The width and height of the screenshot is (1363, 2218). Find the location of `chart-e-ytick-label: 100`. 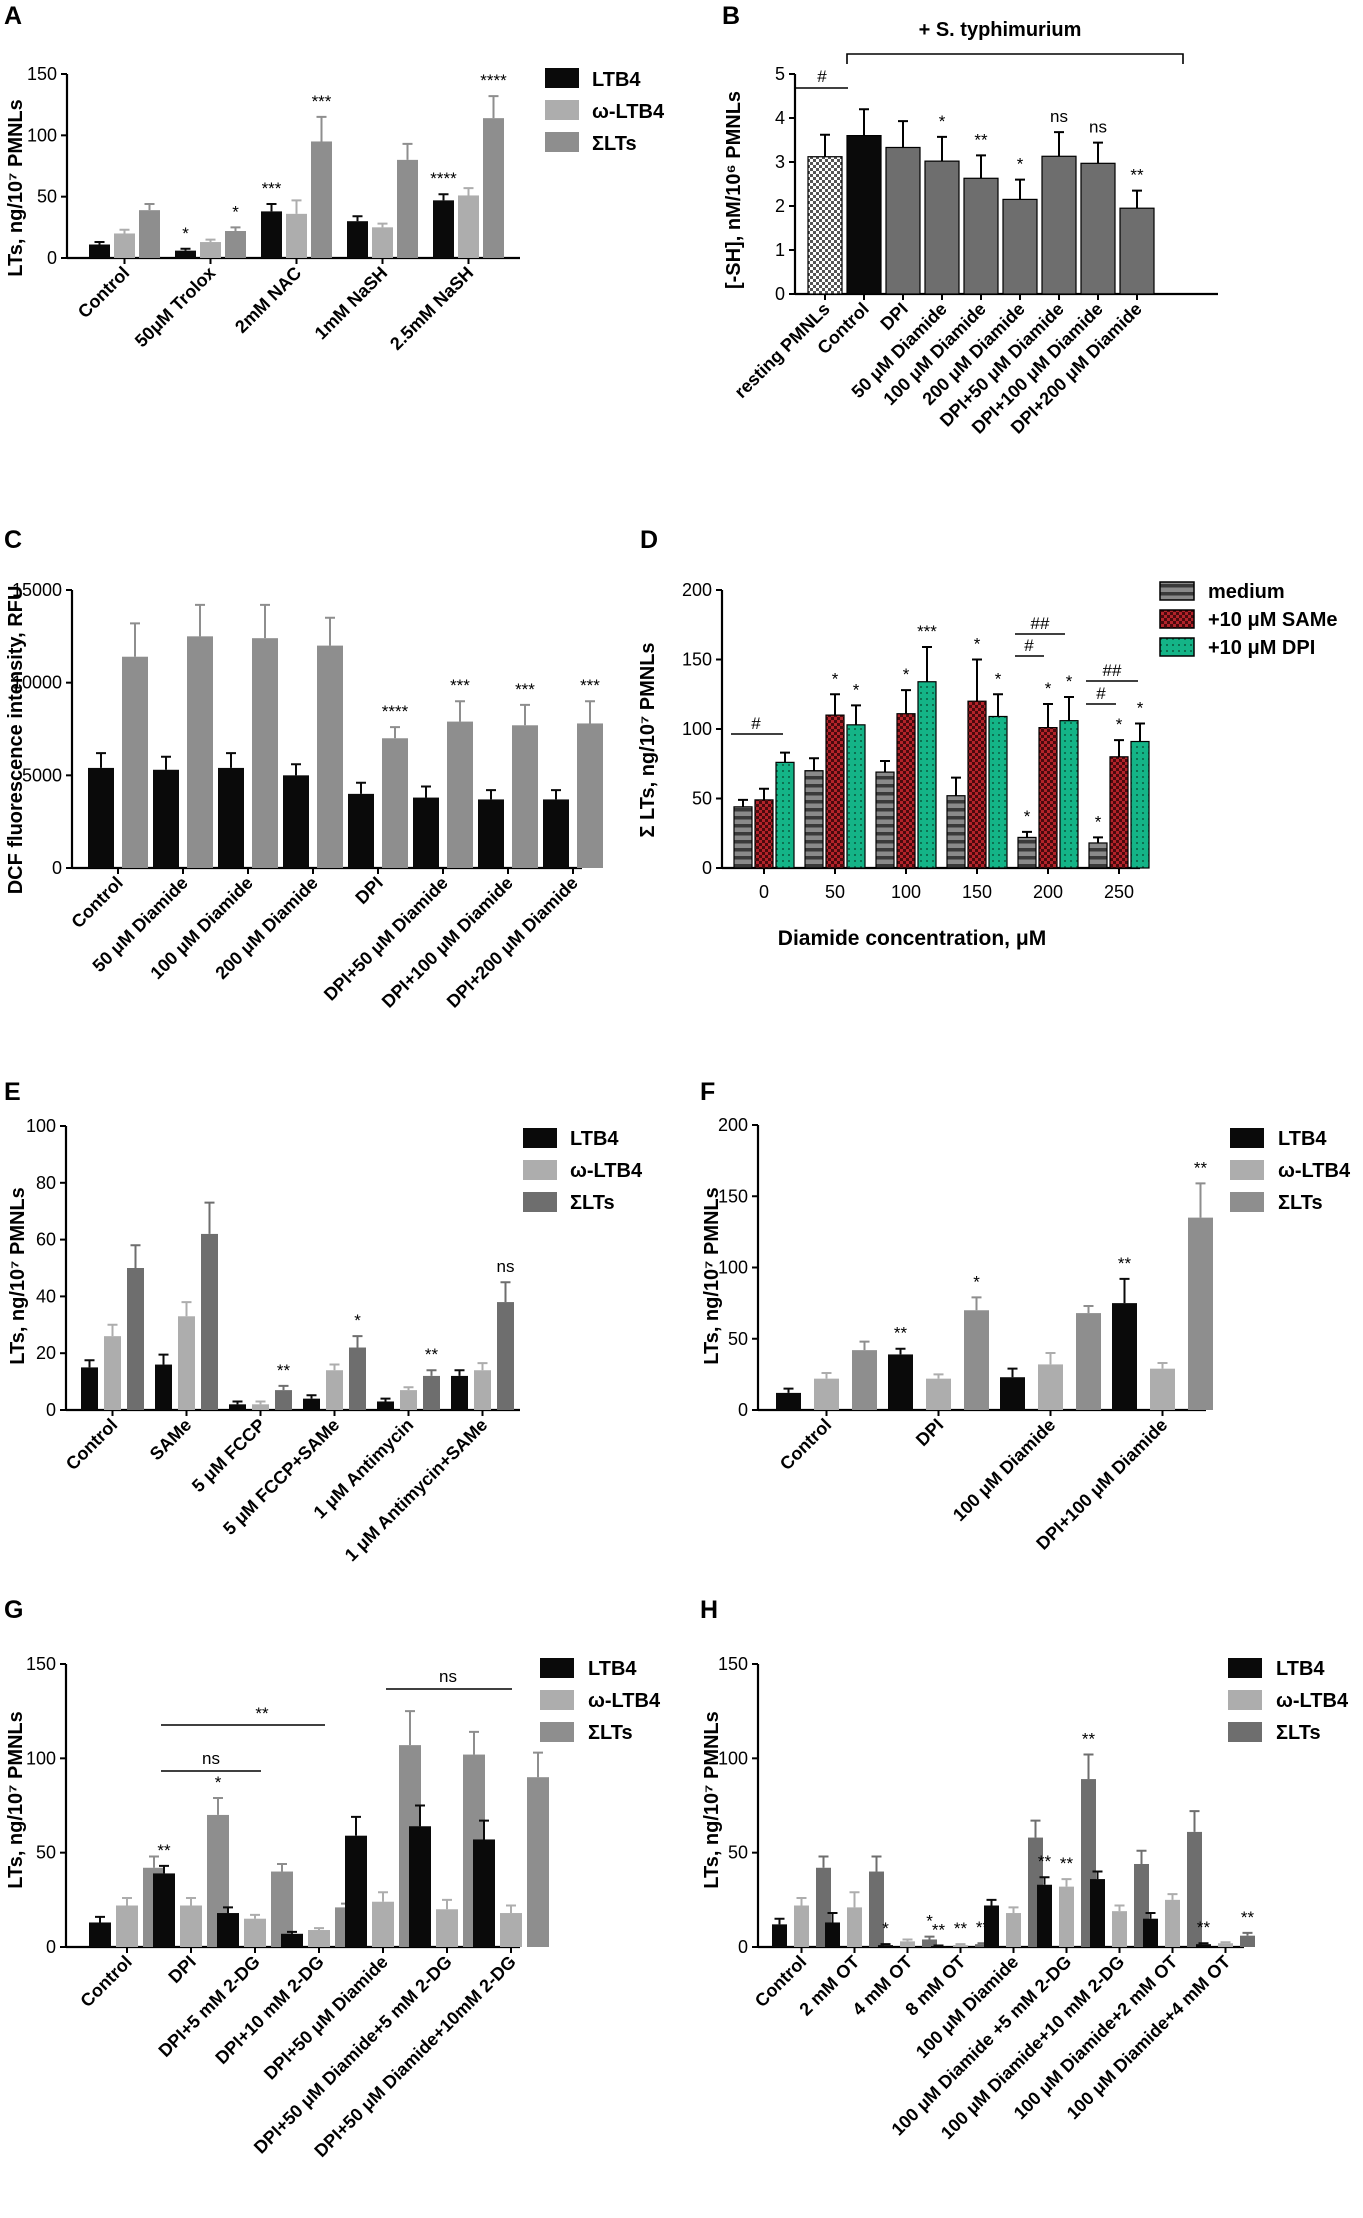

chart-e-ytick-label: 100 is located at coordinates (41, 1126).